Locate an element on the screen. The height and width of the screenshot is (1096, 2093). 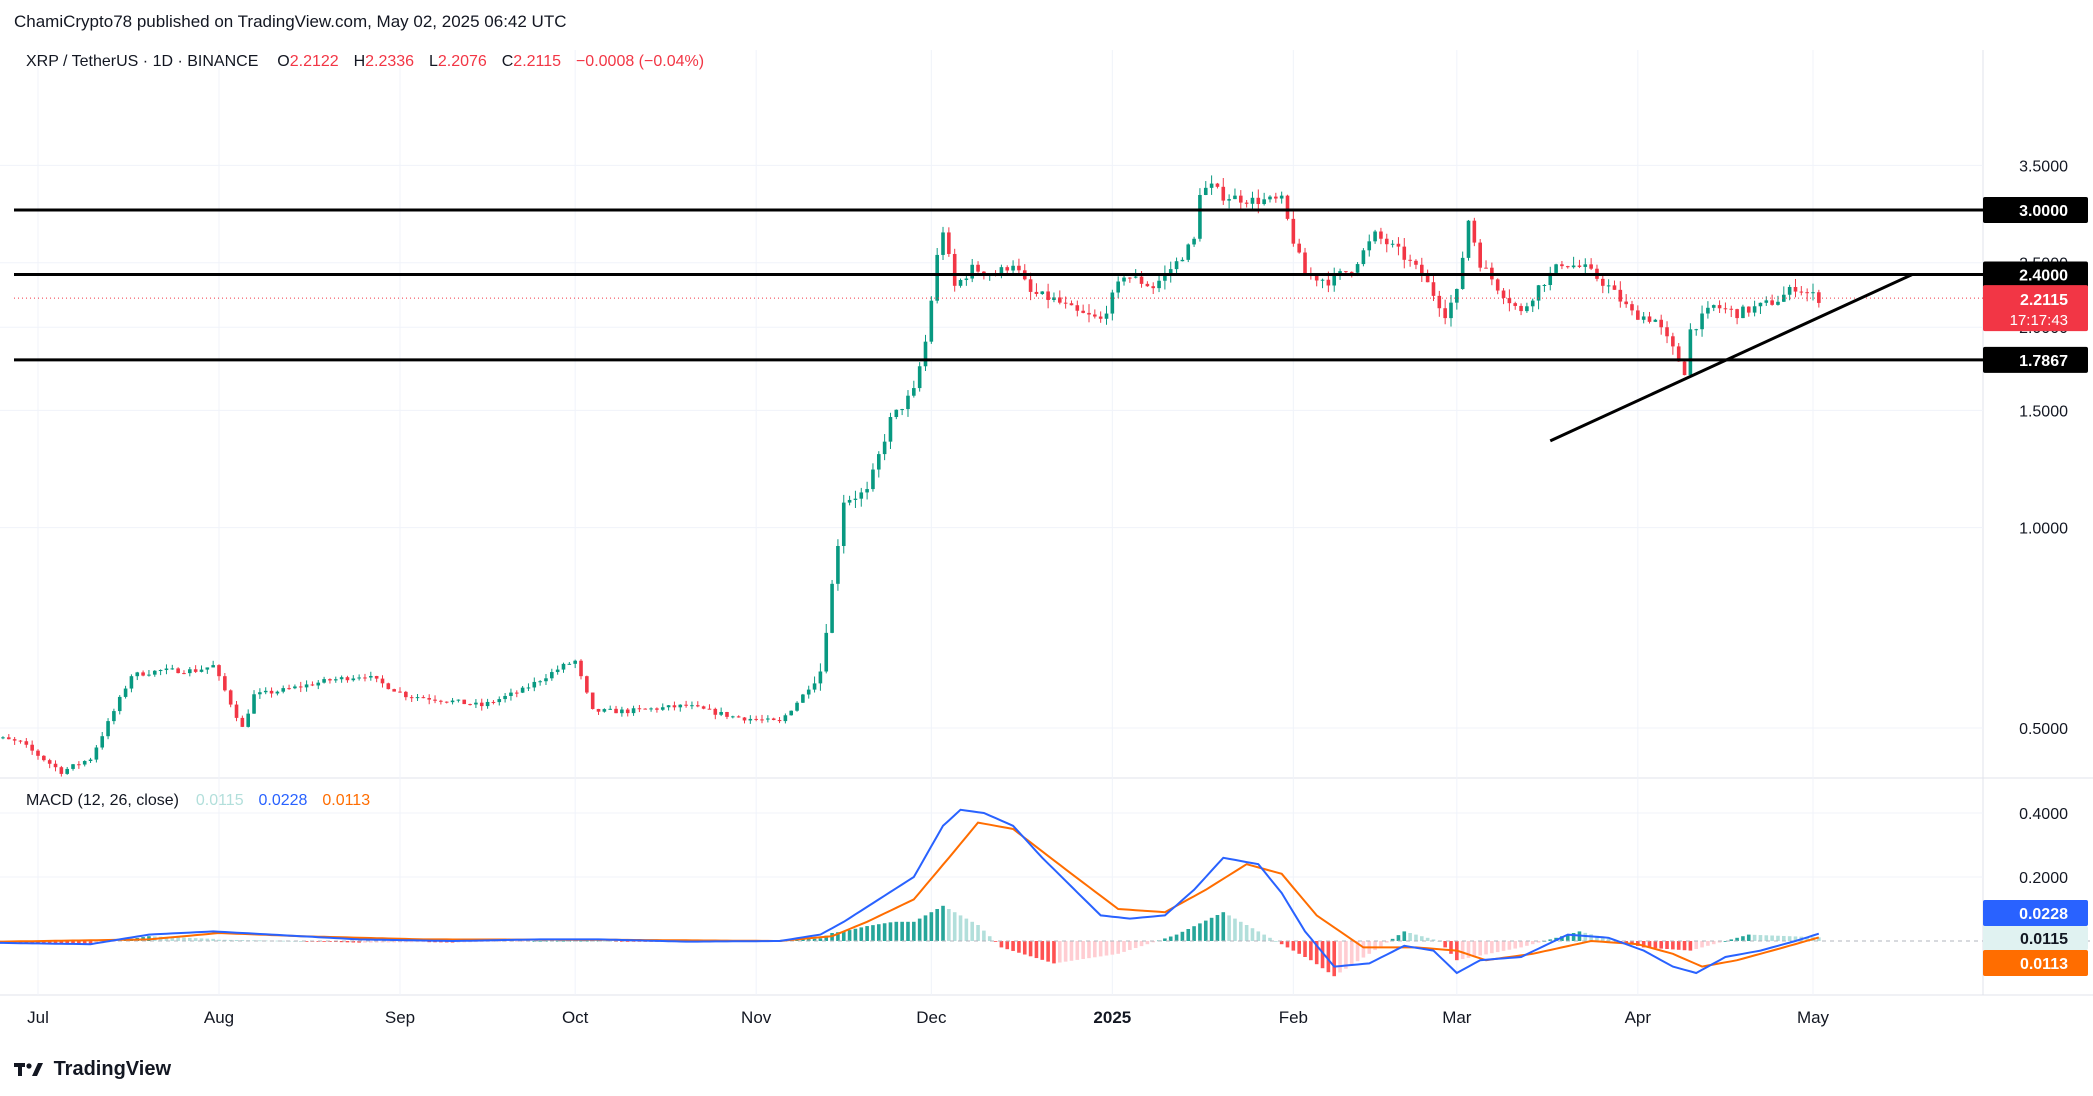
macd-legend-label: MACD (12, 26, close) is located at coordinates (102, 800).